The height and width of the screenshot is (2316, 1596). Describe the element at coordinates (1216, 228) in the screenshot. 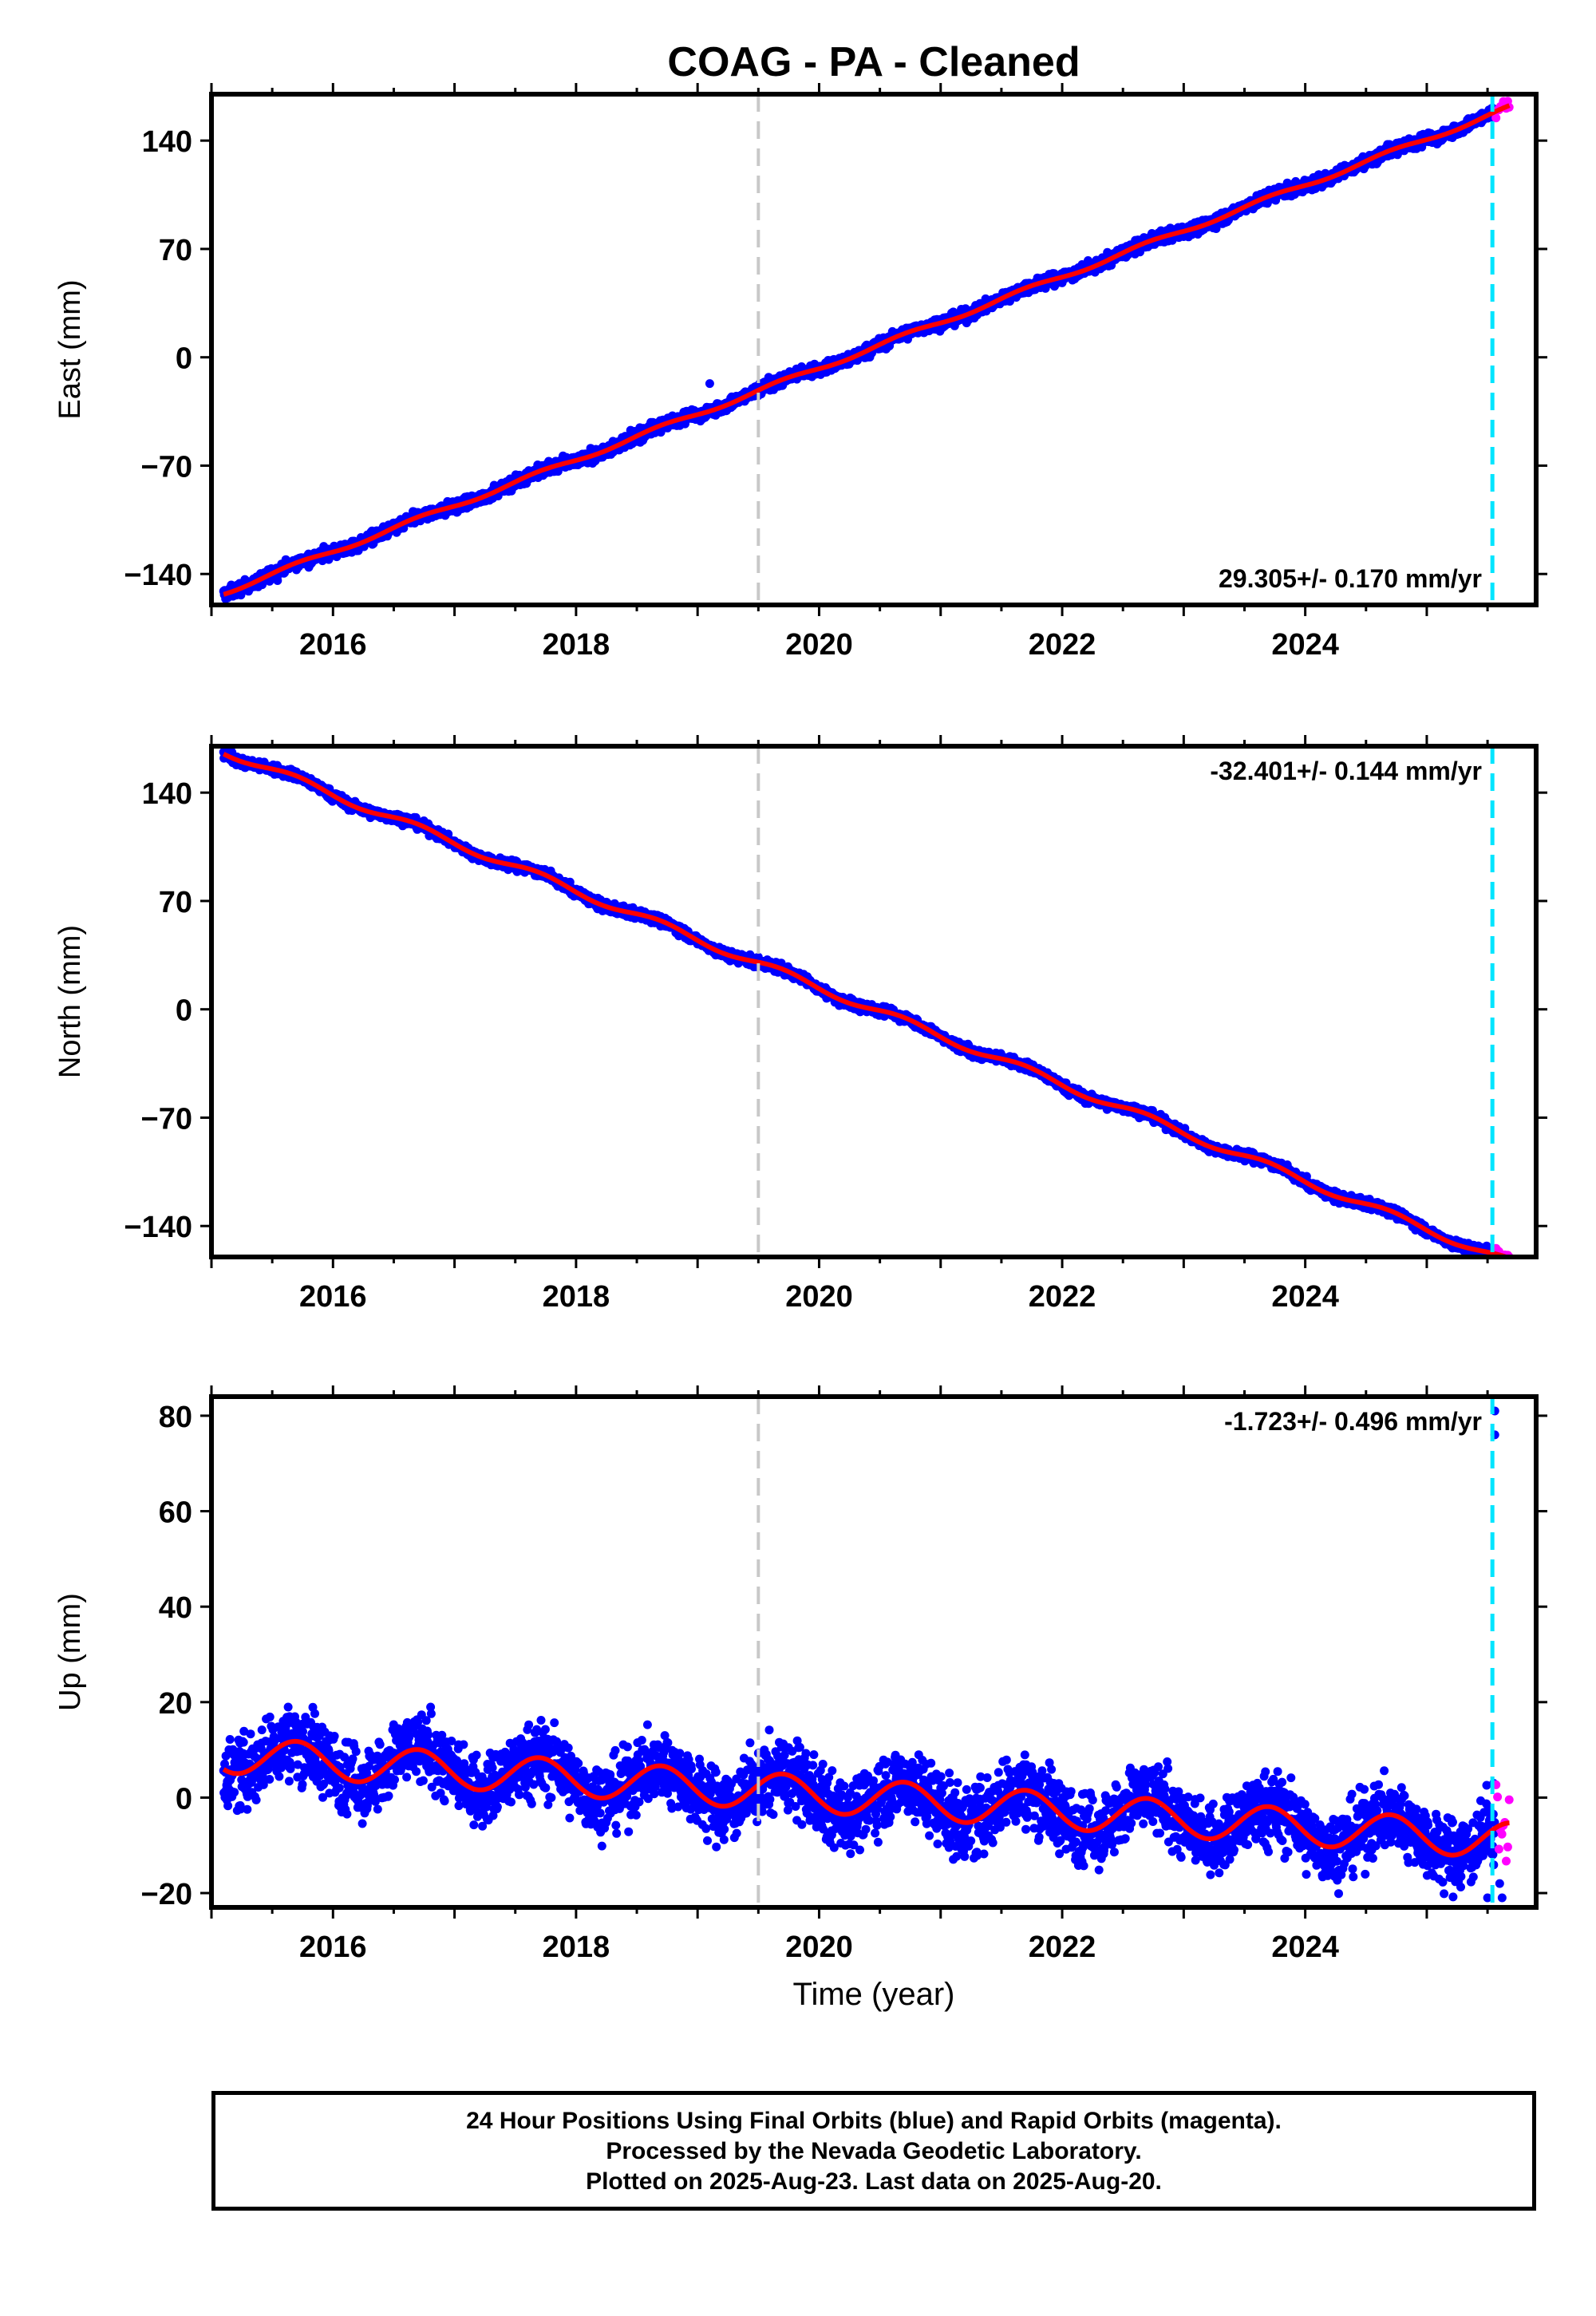

I see `data-point` at that location.